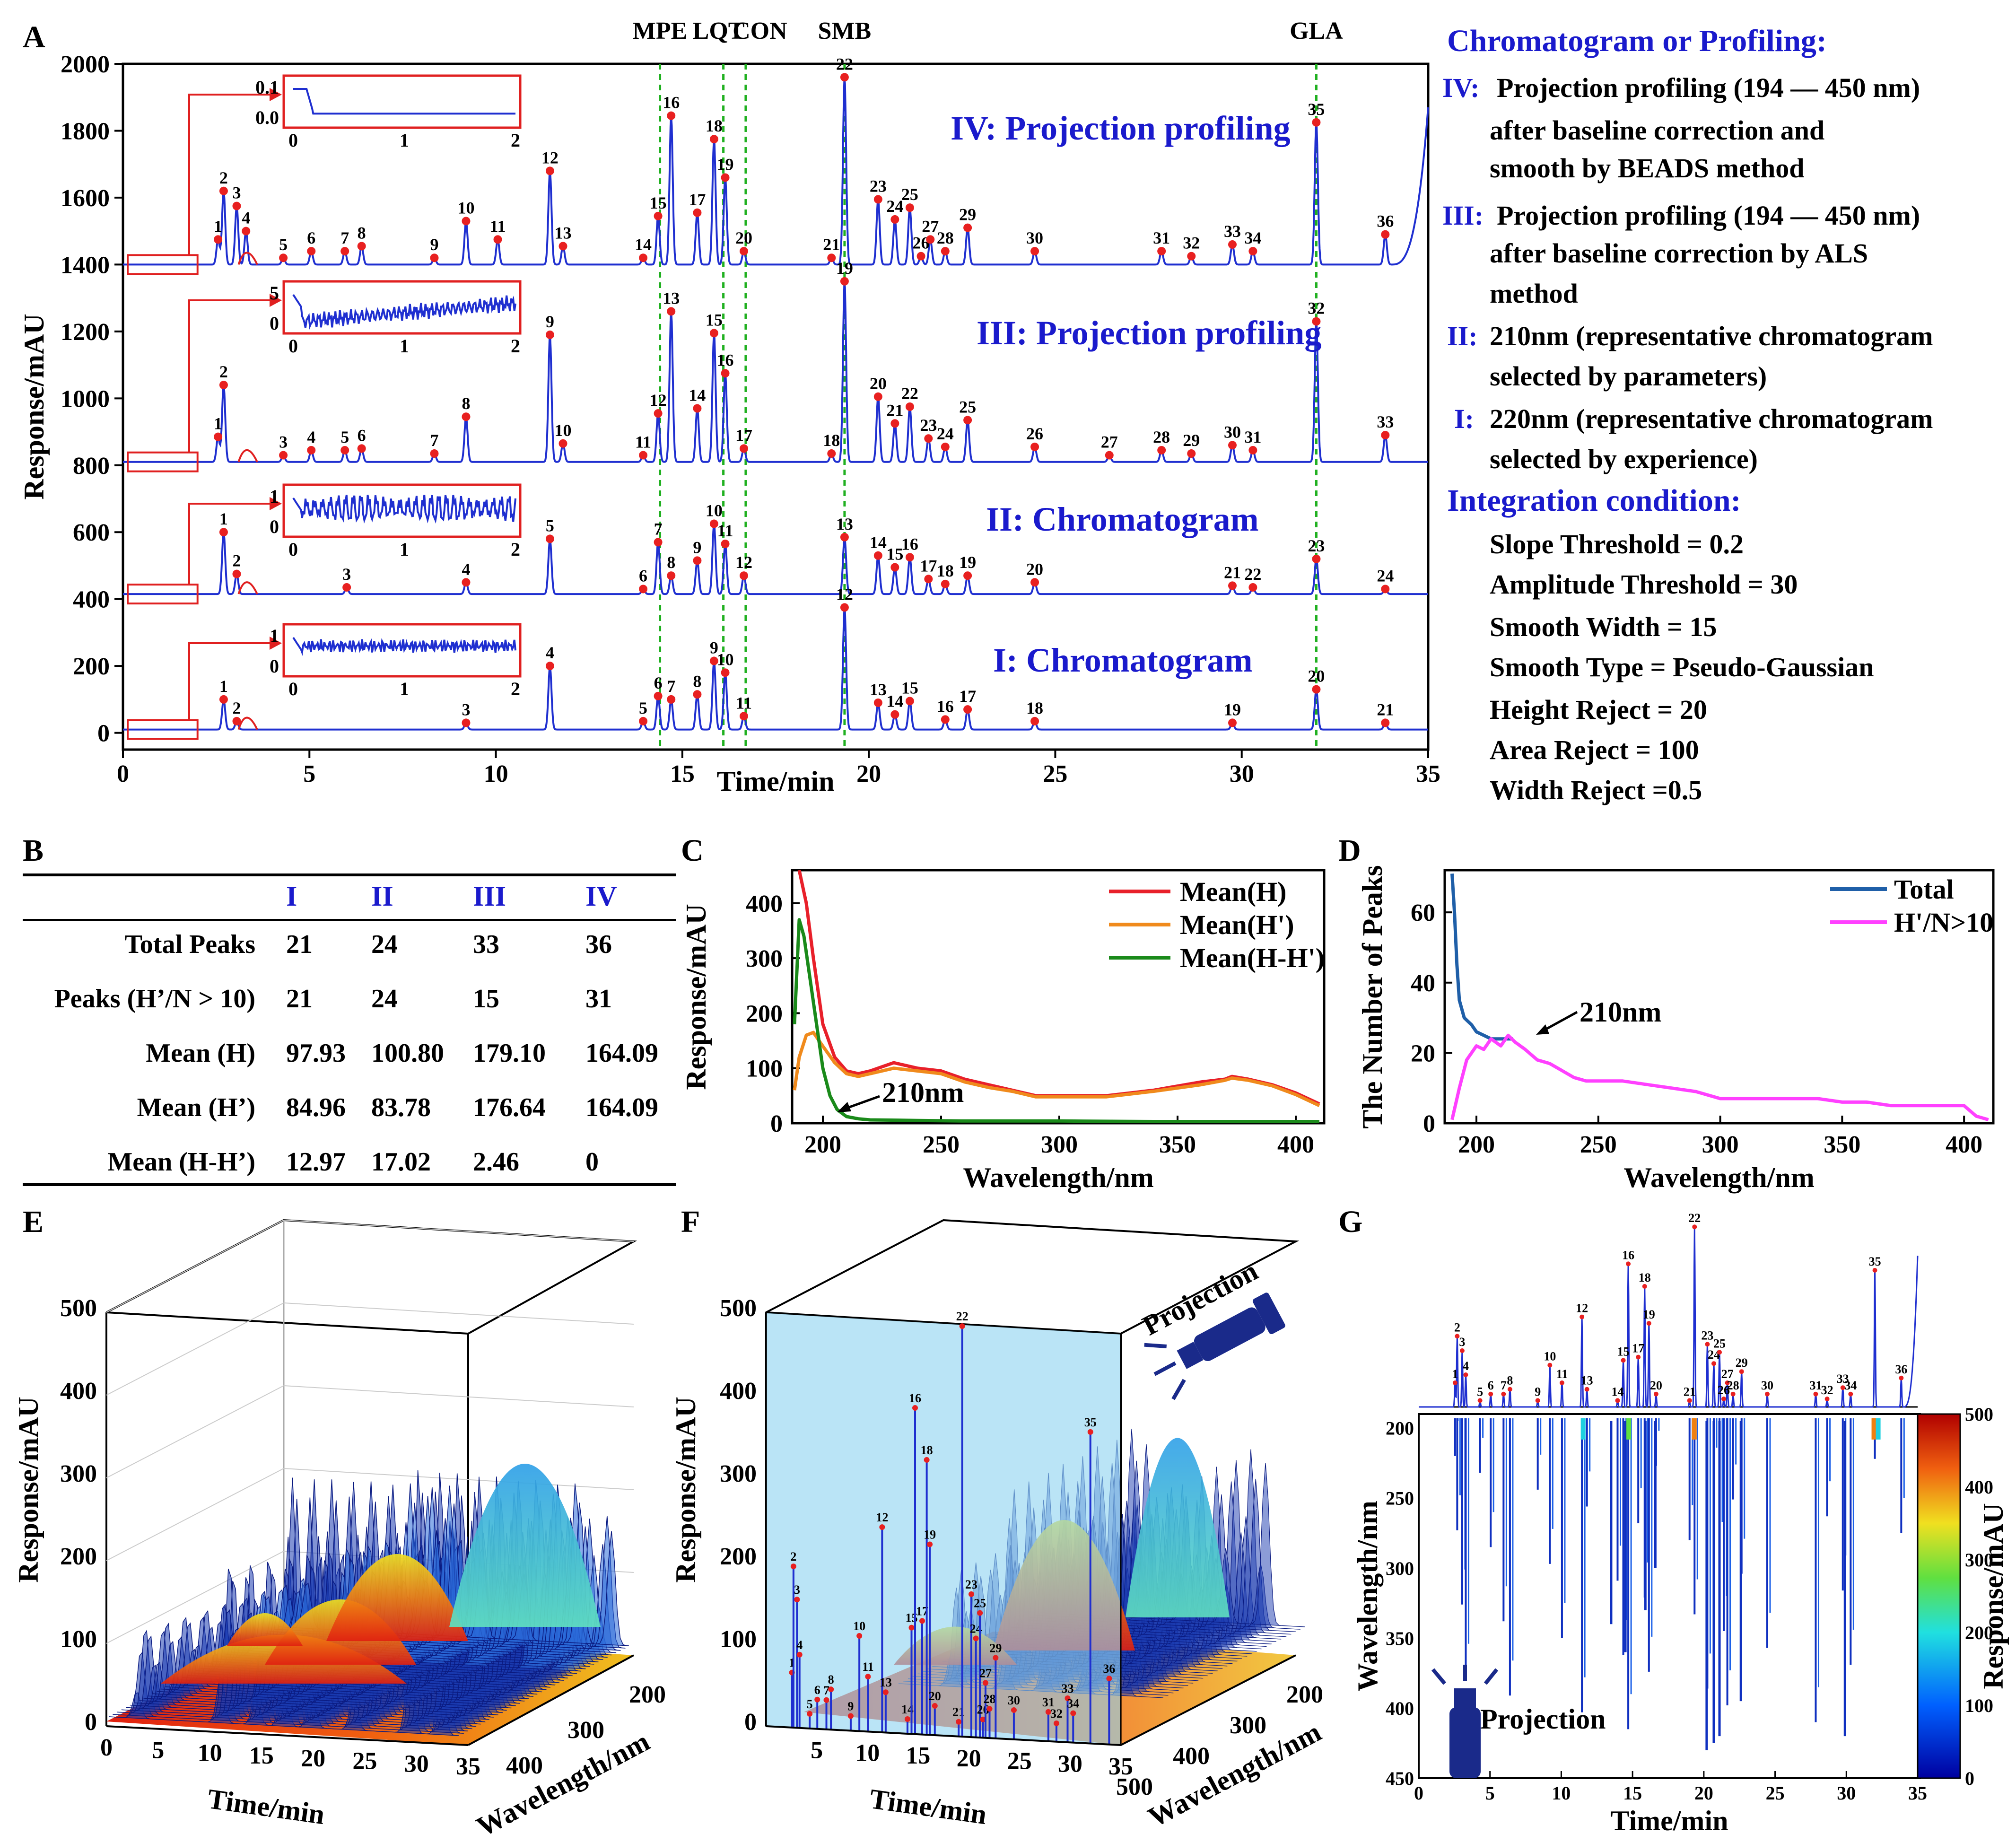 This screenshot has width=2016, height=1834. I want to click on panel-g-colorbar-label: Response/mAU, so click(1993, 1596).